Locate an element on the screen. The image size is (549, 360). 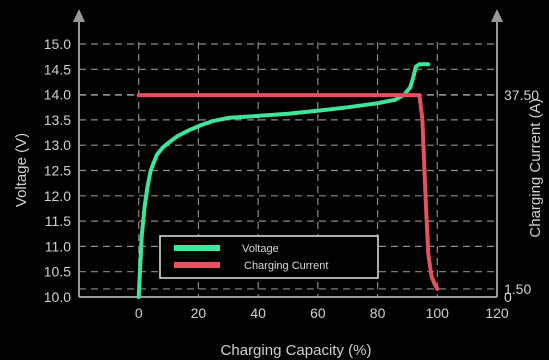
legend-box is located at coordinates (269, 257).